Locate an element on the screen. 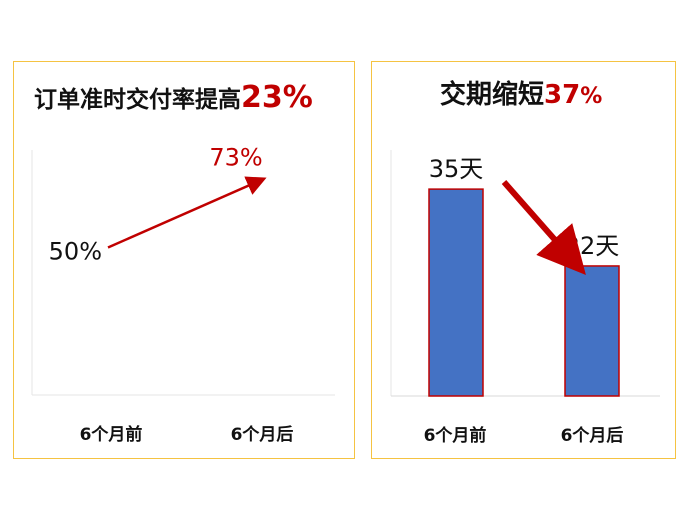  left-title-text: 订单准时交付率提高 is located at coordinates (137, 100).